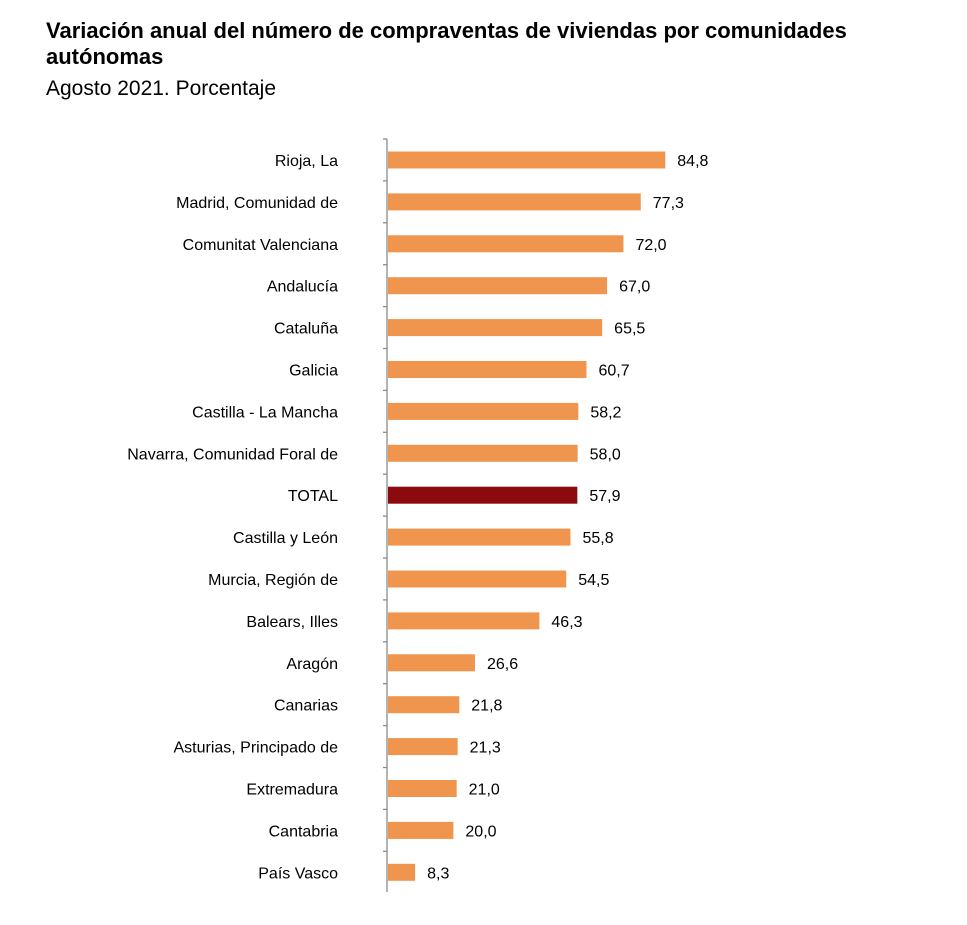 This screenshot has height=925, width=967. I want to click on category-label: Canarias, so click(306, 706).